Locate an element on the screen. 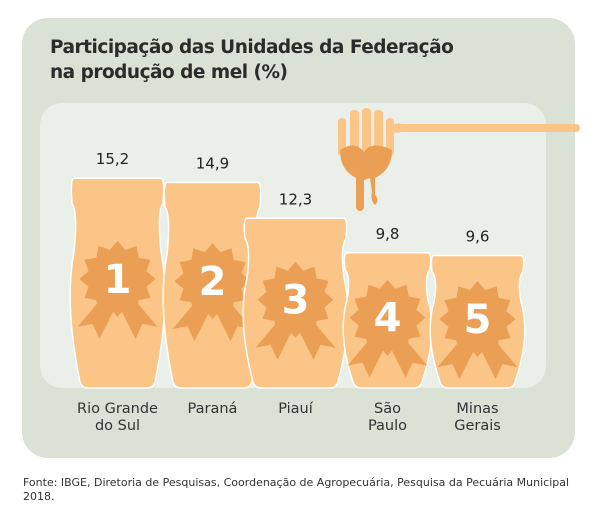 This screenshot has height=516, width=600. honey-dipper-icon is located at coordinates (459, 159).